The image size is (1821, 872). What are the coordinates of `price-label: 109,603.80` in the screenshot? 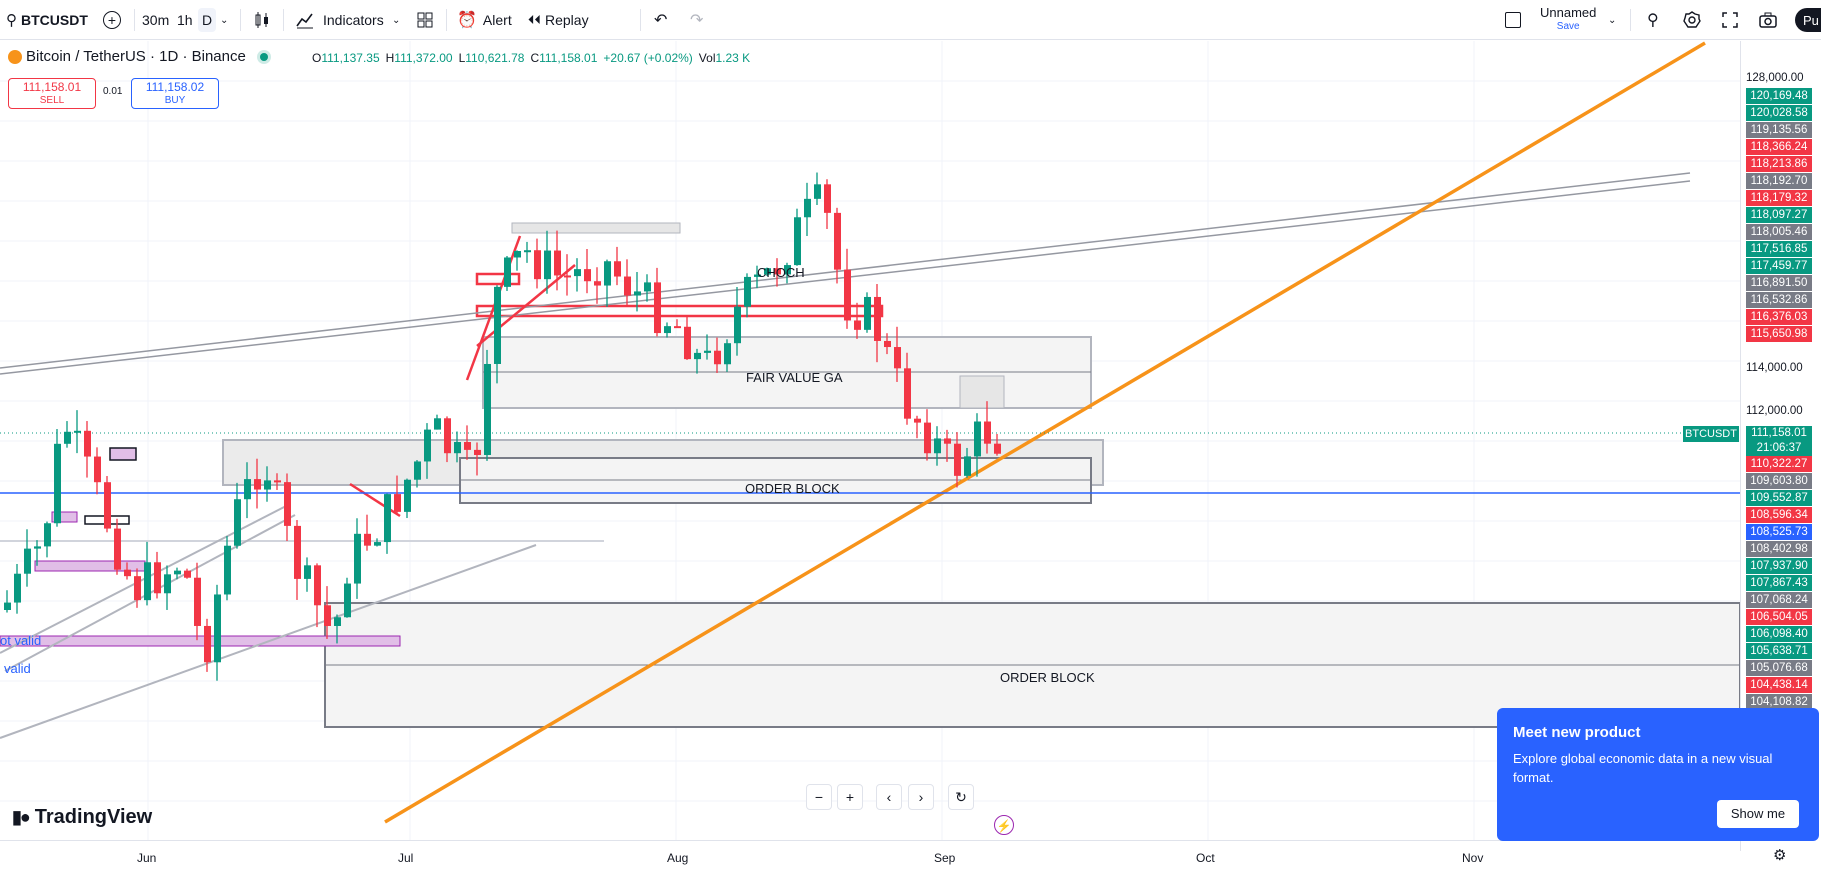 It's located at (1779, 481).